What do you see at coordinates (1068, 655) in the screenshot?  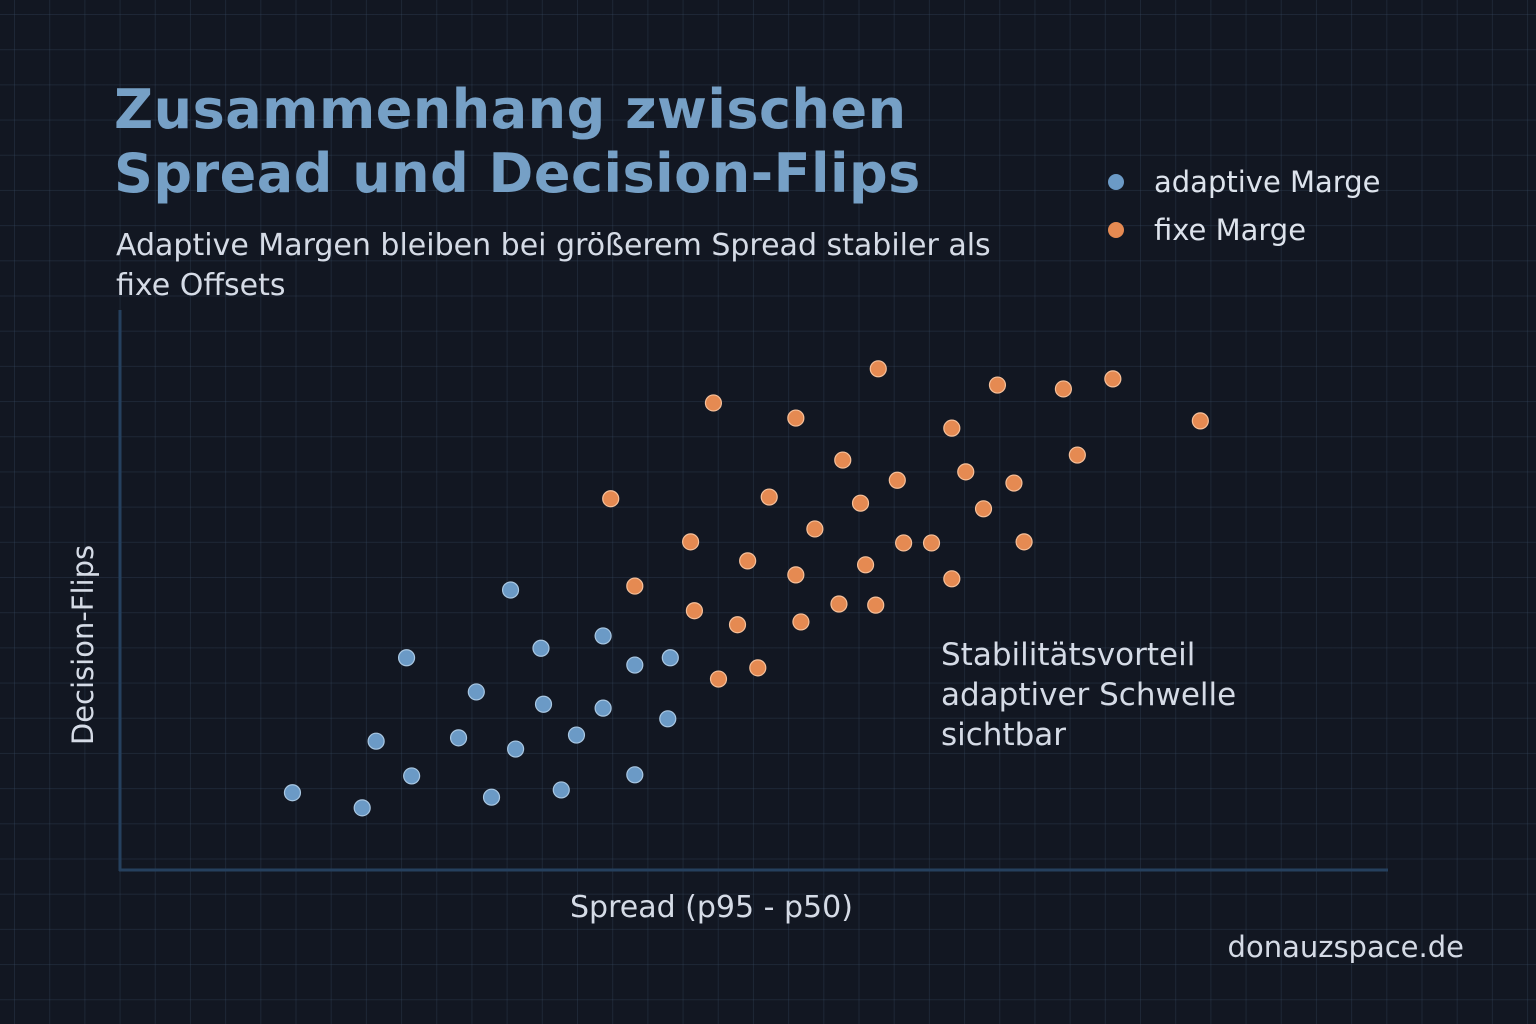 I see `annotation-line-1: Stabilitätsvorteil` at bounding box center [1068, 655].